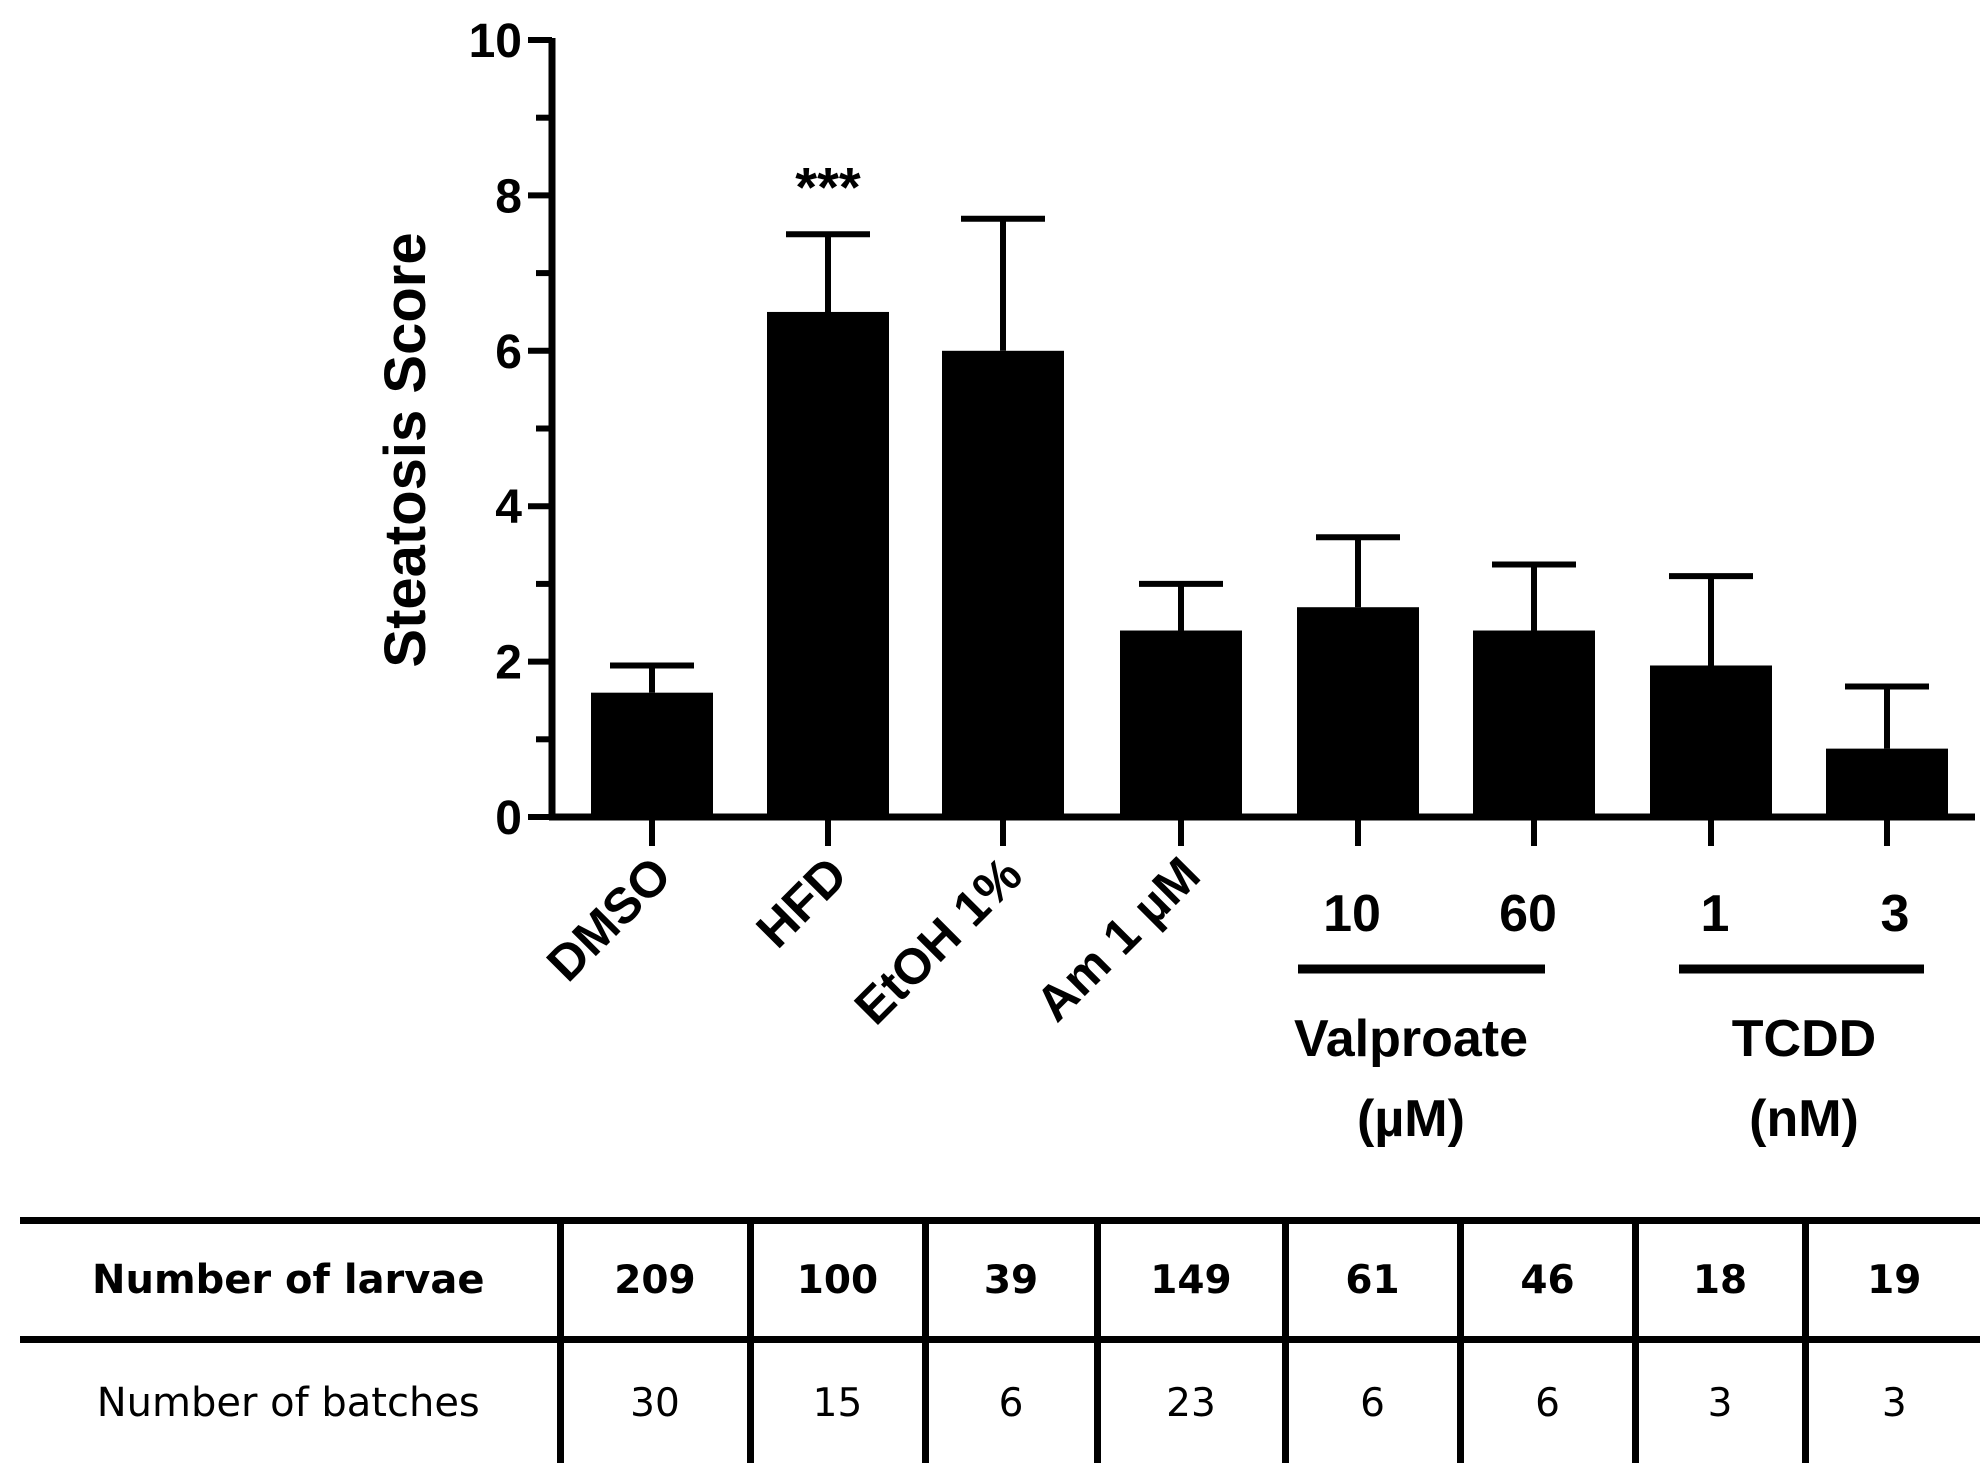  I want to click on x-tick-label: 1, so click(1715, 914).